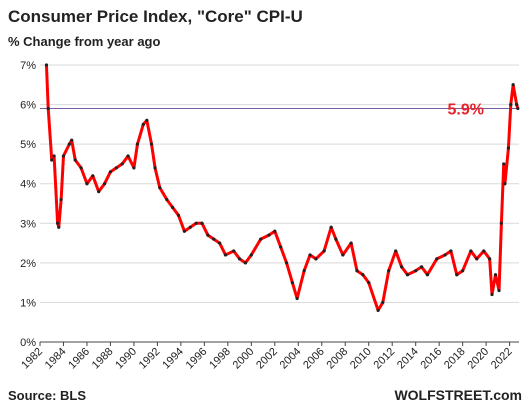 The width and height of the screenshot is (531, 409). Describe the element at coordinates (478, 359) in the screenshot. I see `x-tick-label: 2020` at that location.